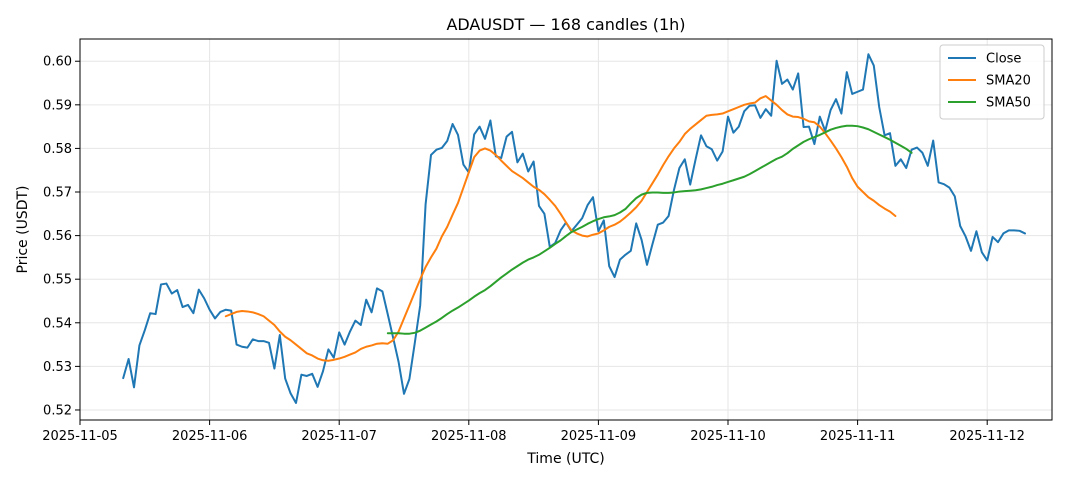  Describe the element at coordinates (210, 436) in the screenshot. I see `x-tick-label: 2025-11-06` at that location.